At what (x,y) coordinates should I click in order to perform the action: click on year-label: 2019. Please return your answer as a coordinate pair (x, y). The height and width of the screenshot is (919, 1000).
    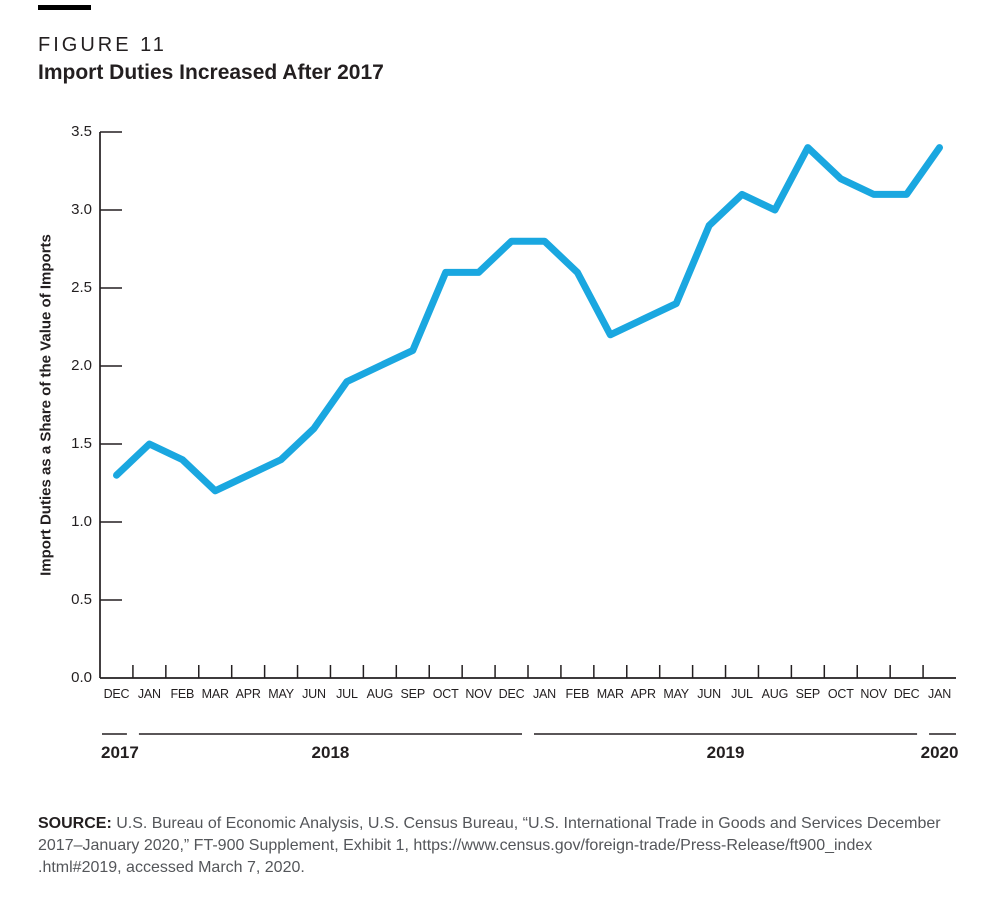
    Looking at the image, I should click on (725, 752).